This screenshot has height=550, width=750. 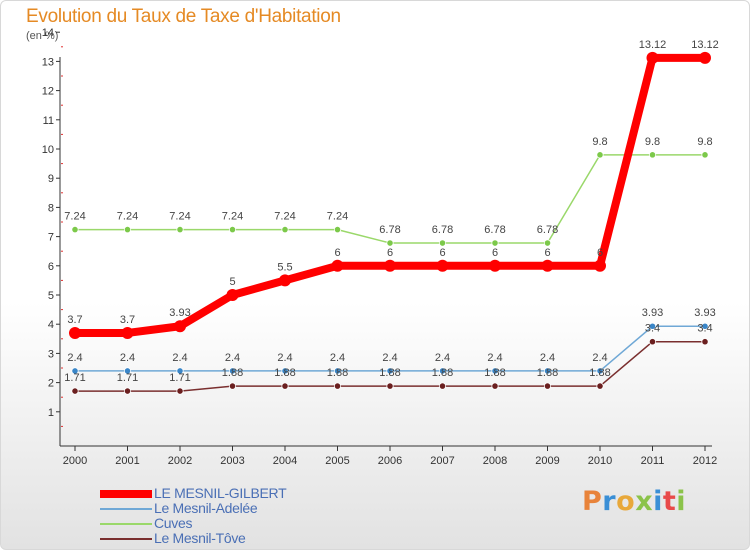 I want to click on y-tick-label: 2, so click(x=51, y=384).